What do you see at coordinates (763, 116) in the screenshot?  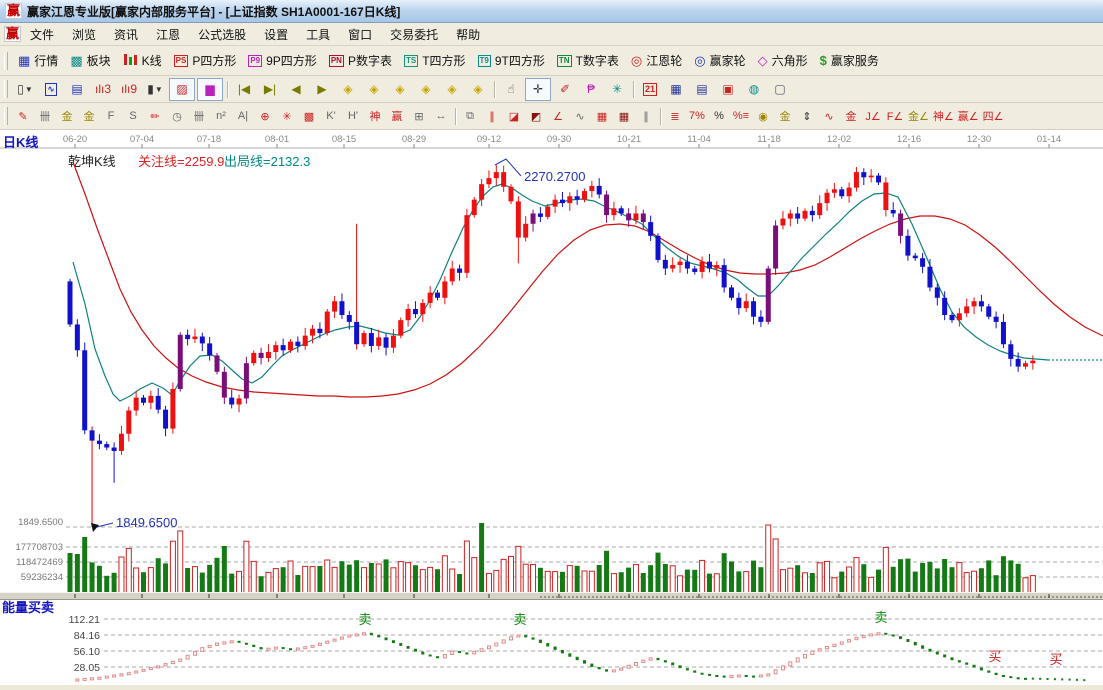 I see `gold-circle-tool: ◉` at bounding box center [763, 116].